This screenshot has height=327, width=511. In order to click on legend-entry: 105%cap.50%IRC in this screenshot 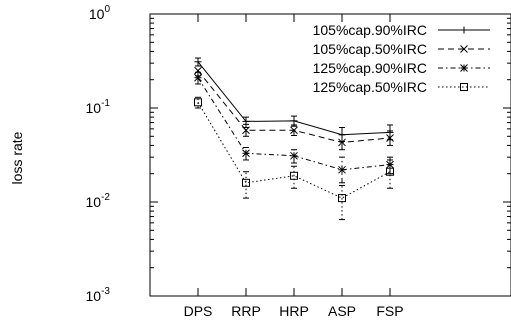, I will do `click(401, 49)`.